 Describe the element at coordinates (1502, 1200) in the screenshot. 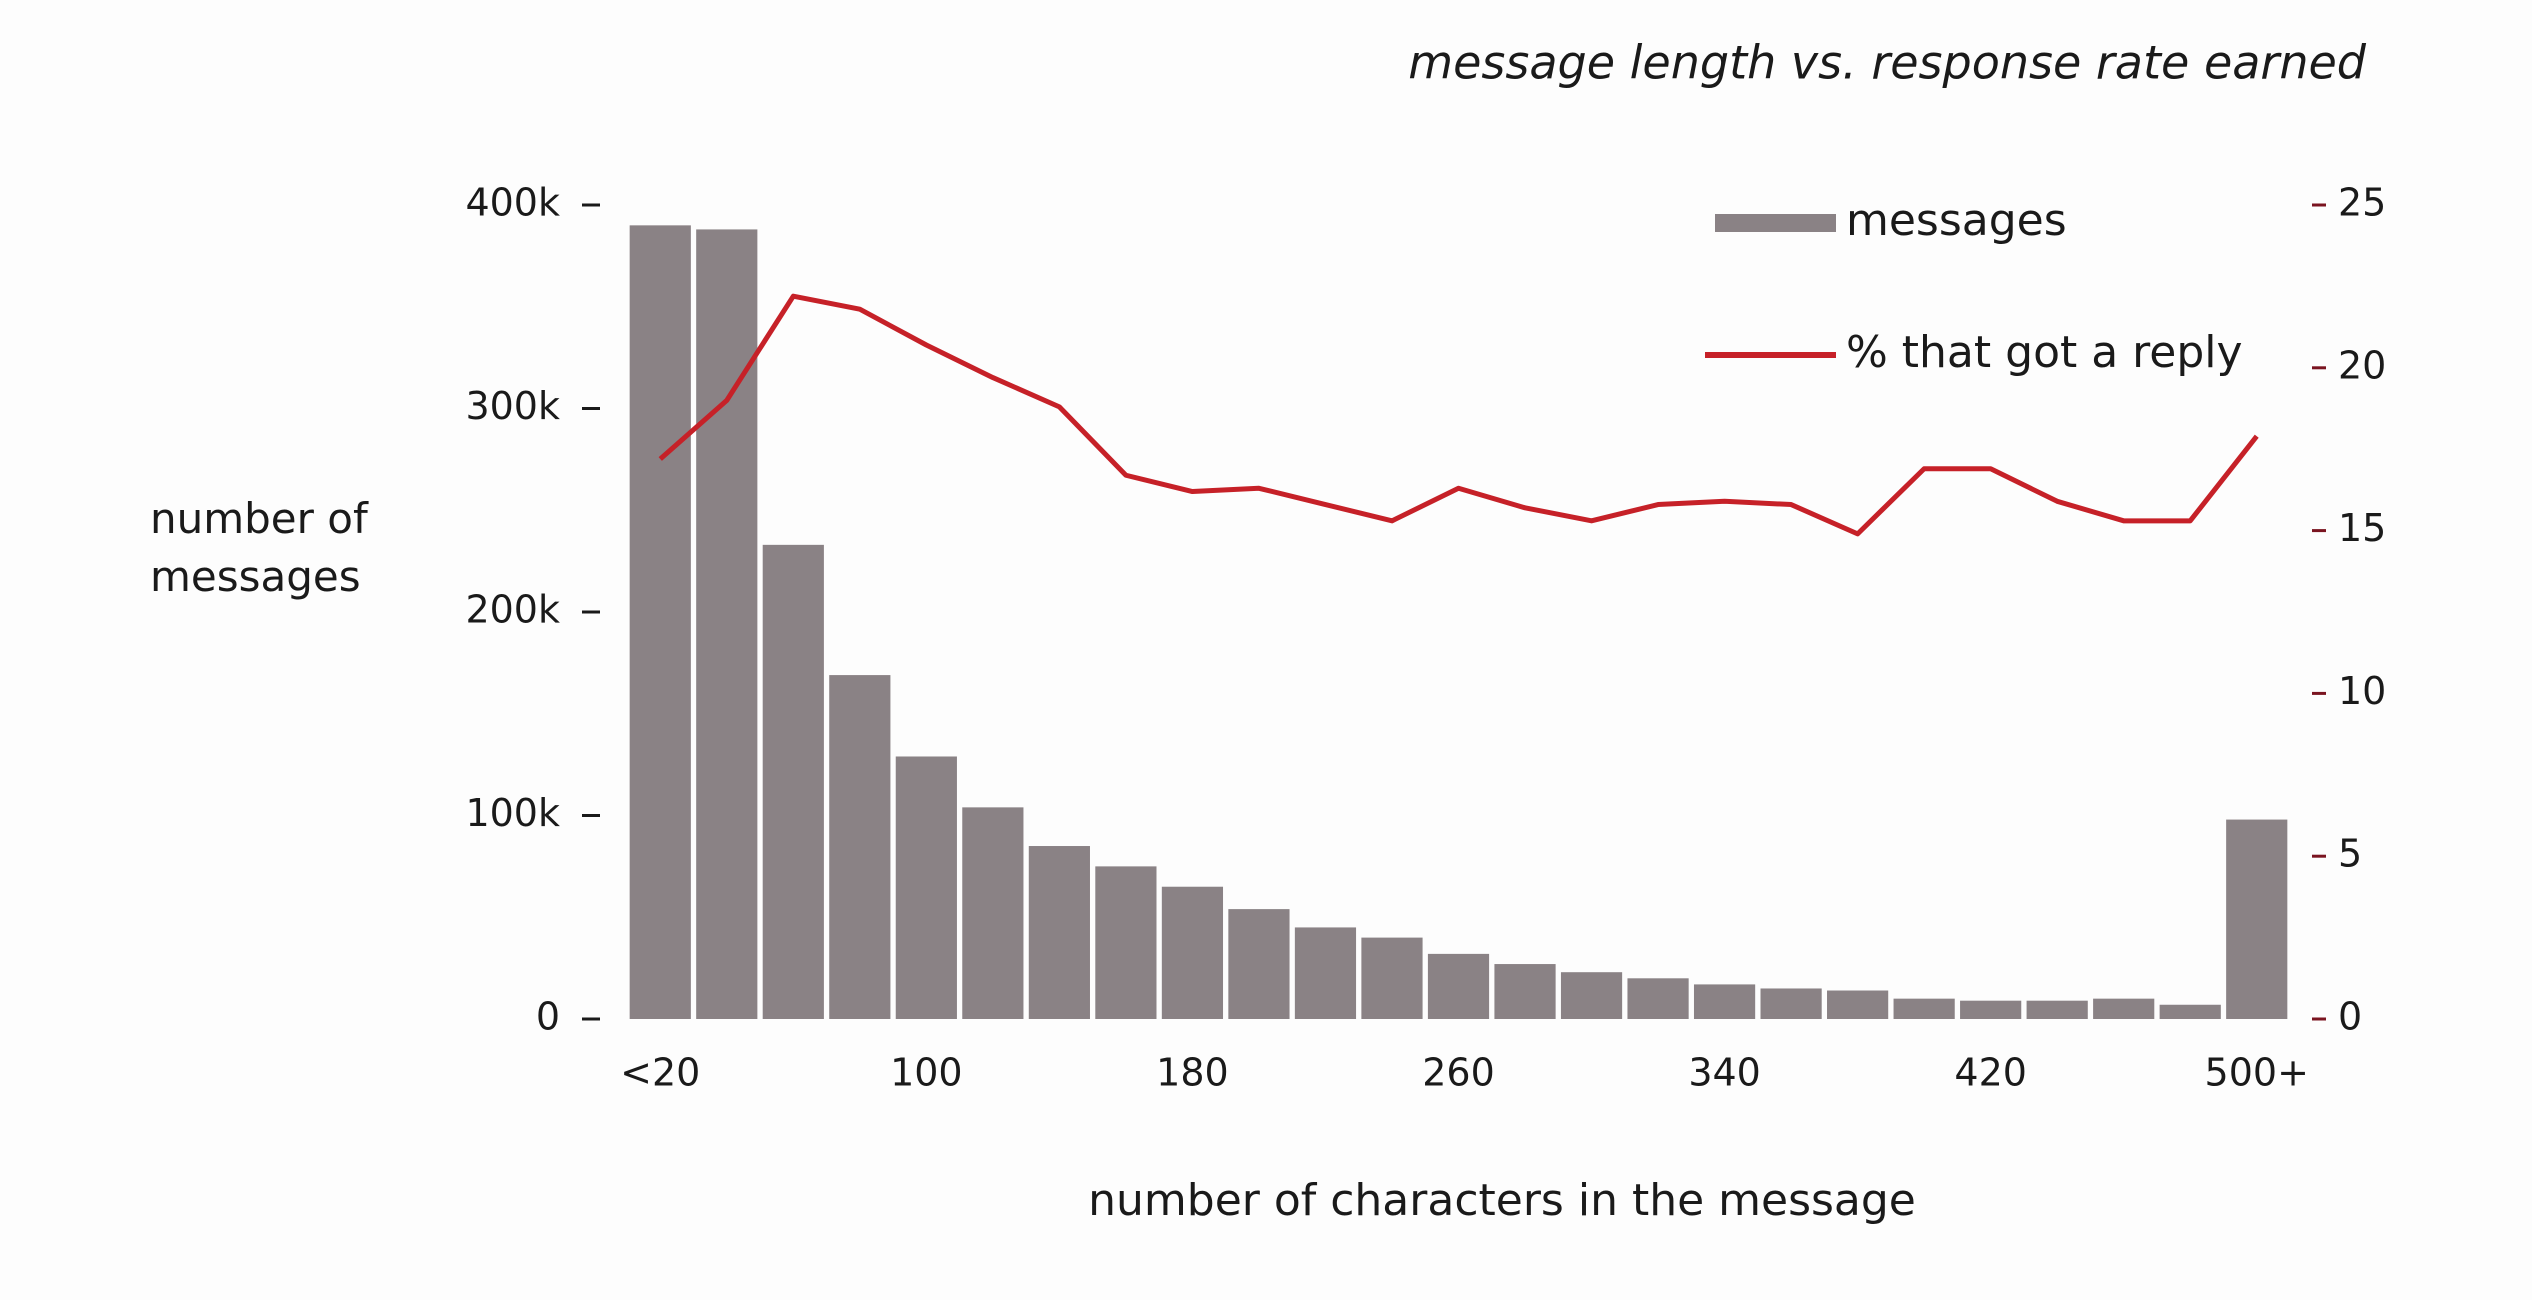

I see `x-axis-label: number of characters in the message` at that location.